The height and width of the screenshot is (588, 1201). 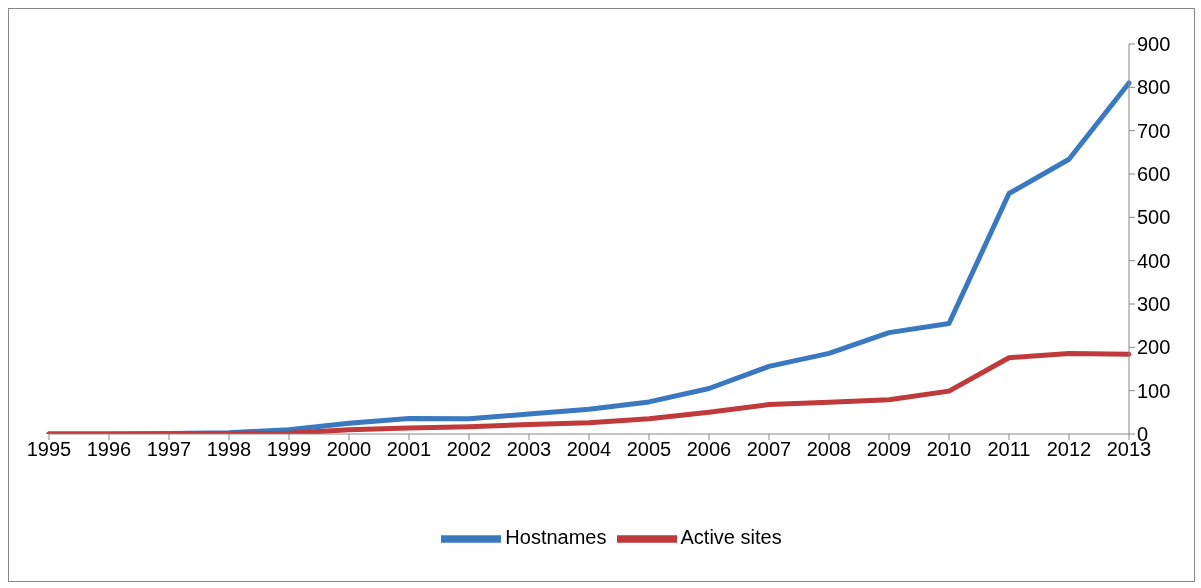 I want to click on legend-label: Active sites, so click(x=731, y=537).